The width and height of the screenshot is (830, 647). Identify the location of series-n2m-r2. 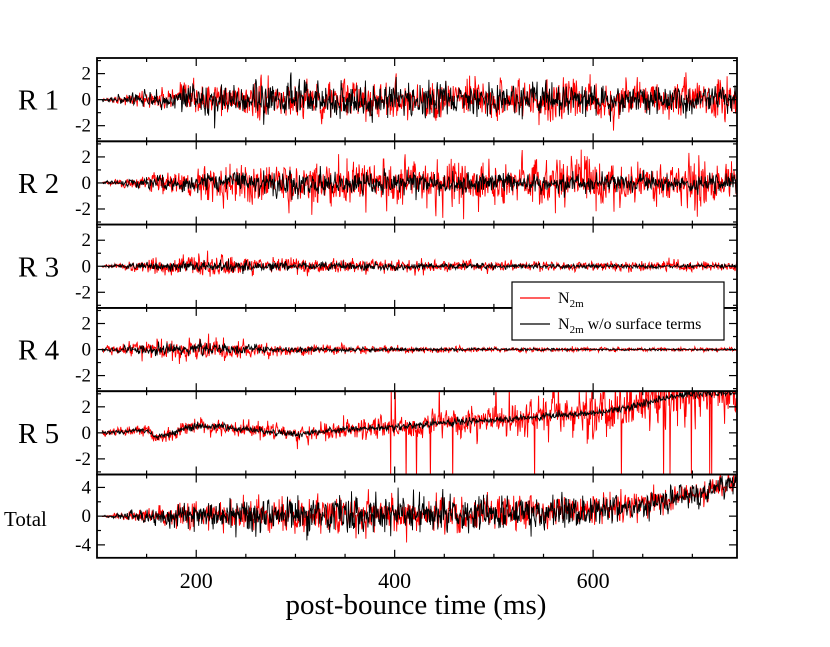
(419, 184).